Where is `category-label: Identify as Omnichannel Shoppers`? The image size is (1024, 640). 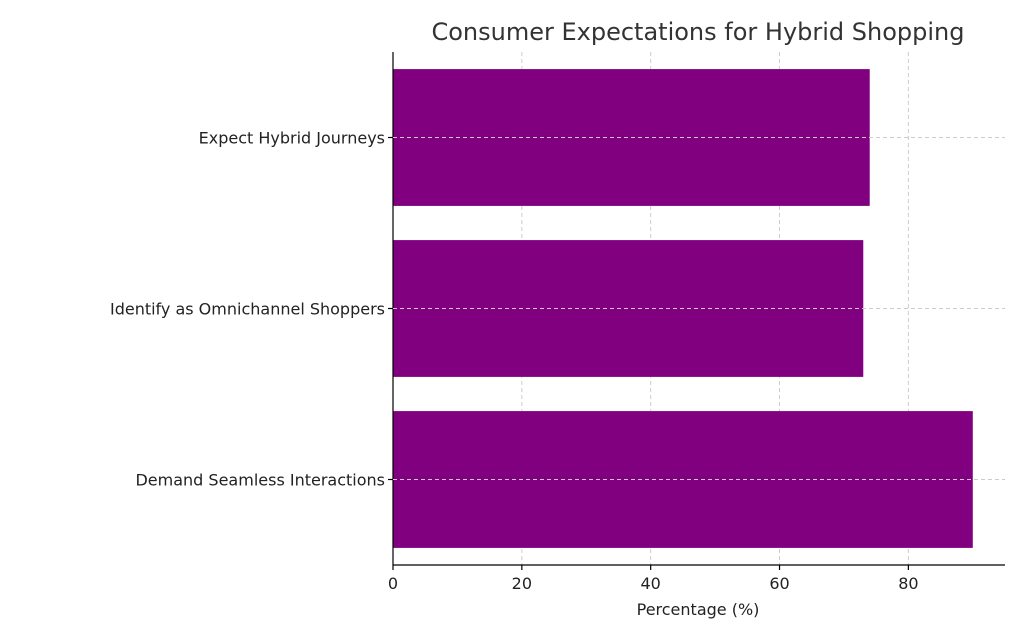 category-label: Identify as Omnichannel Shoppers is located at coordinates (247, 309).